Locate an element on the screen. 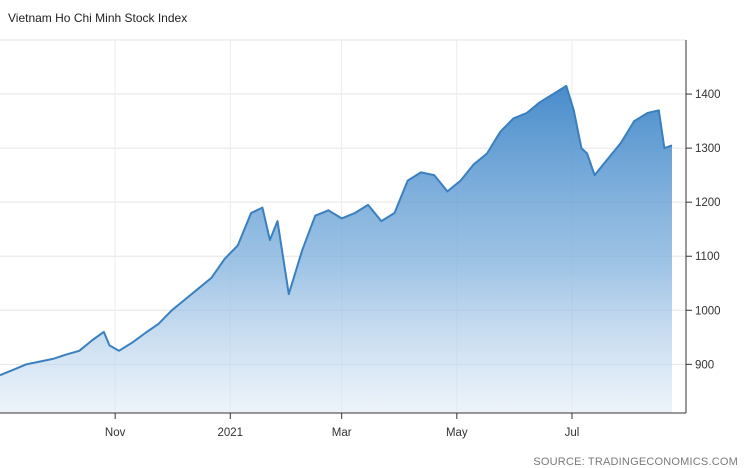  y-tick-label: 1300 is located at coordinates (708, 149).